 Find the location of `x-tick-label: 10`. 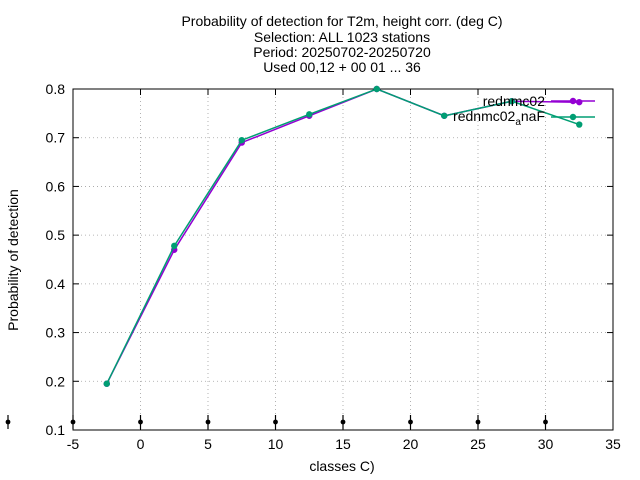

x-tick-label: 10 is located at coordinates (276, 444).